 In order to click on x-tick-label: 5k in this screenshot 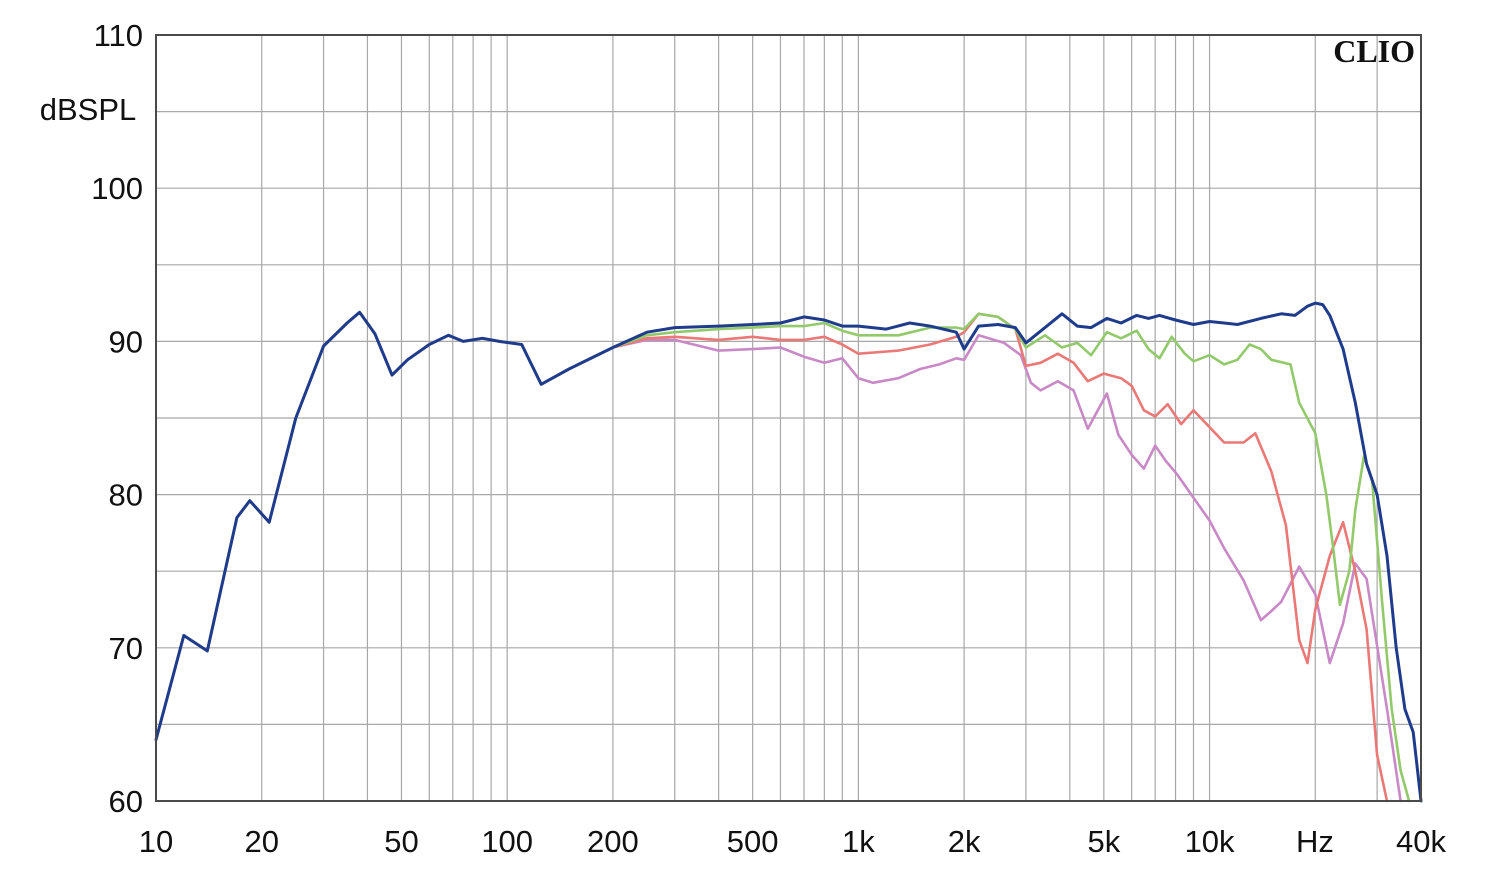, I will do `click(1103, 841)`.